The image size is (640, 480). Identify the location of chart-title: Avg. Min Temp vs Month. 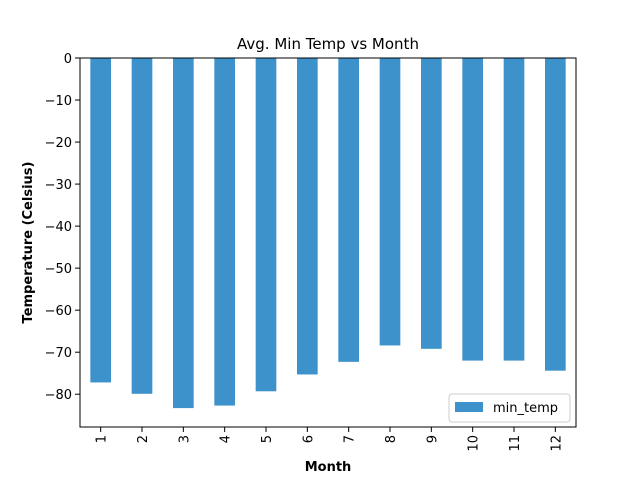
(328, 44).